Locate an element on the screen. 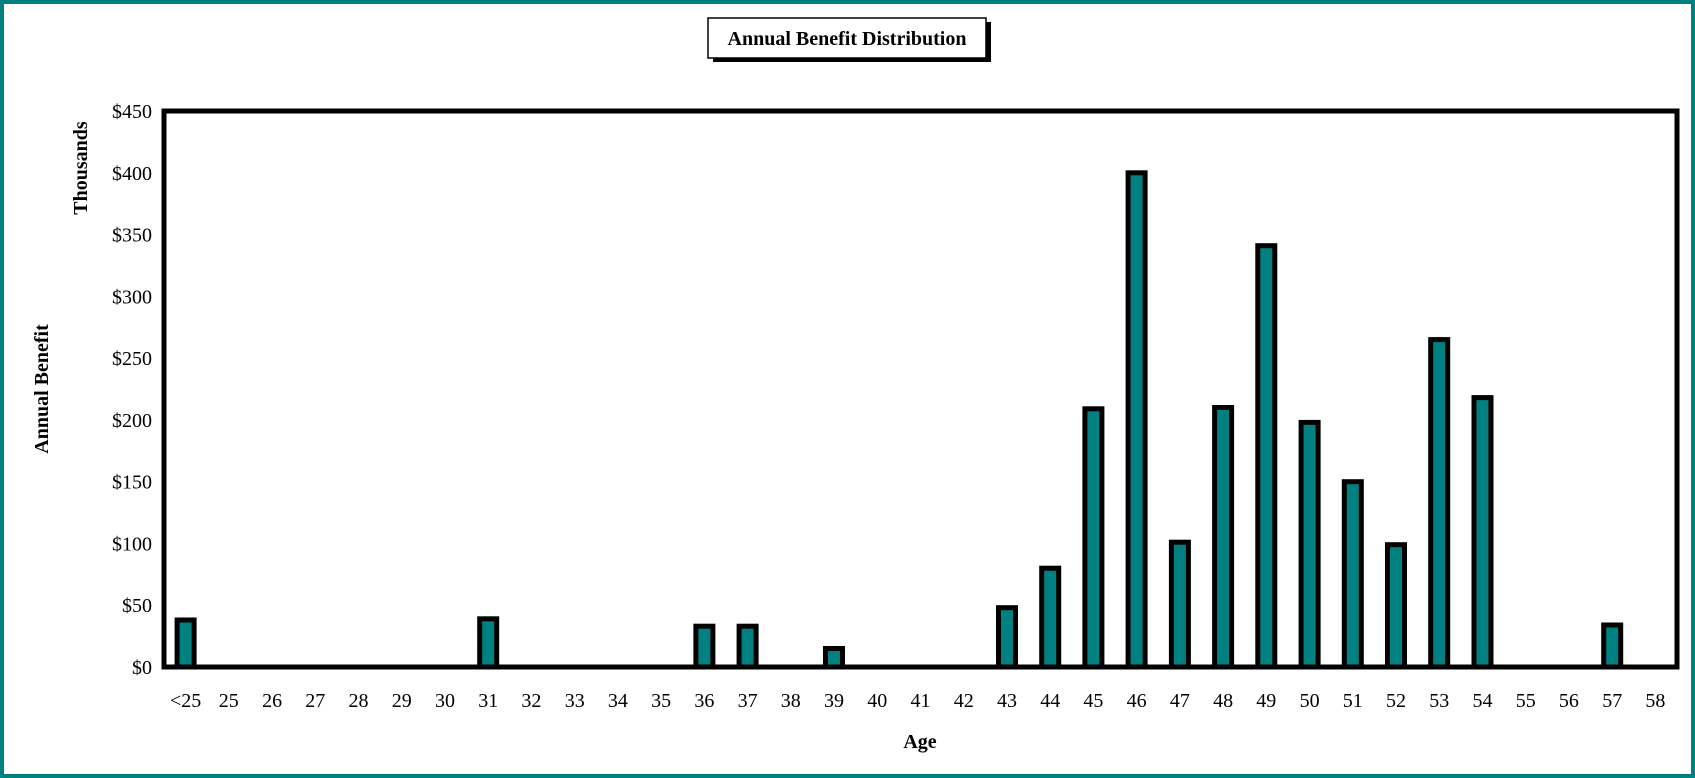 The height and width of the screenshot is (778, 1695). y-axis-unit-label: Thousands is located at coordinates (81, 168).